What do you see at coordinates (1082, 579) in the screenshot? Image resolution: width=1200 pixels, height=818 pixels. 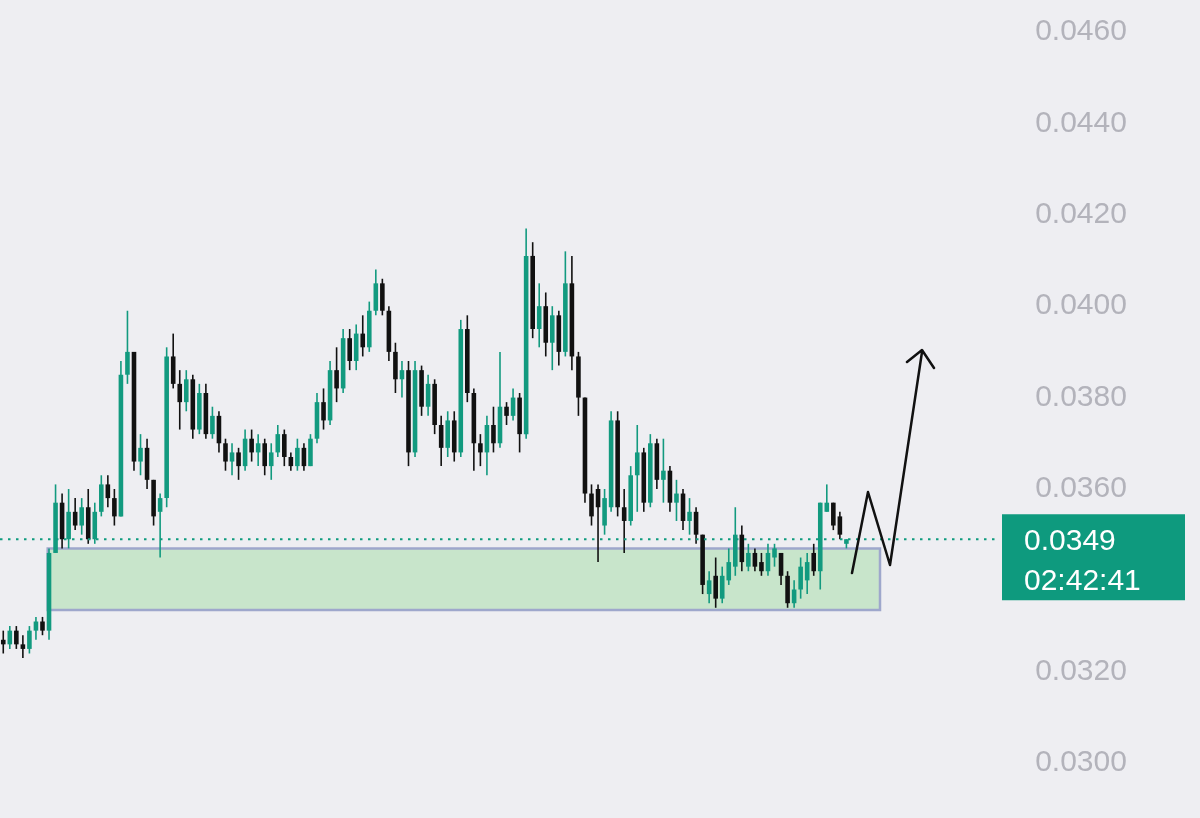 I see `text: 02:42:41` at bounding box center [1082, 579].